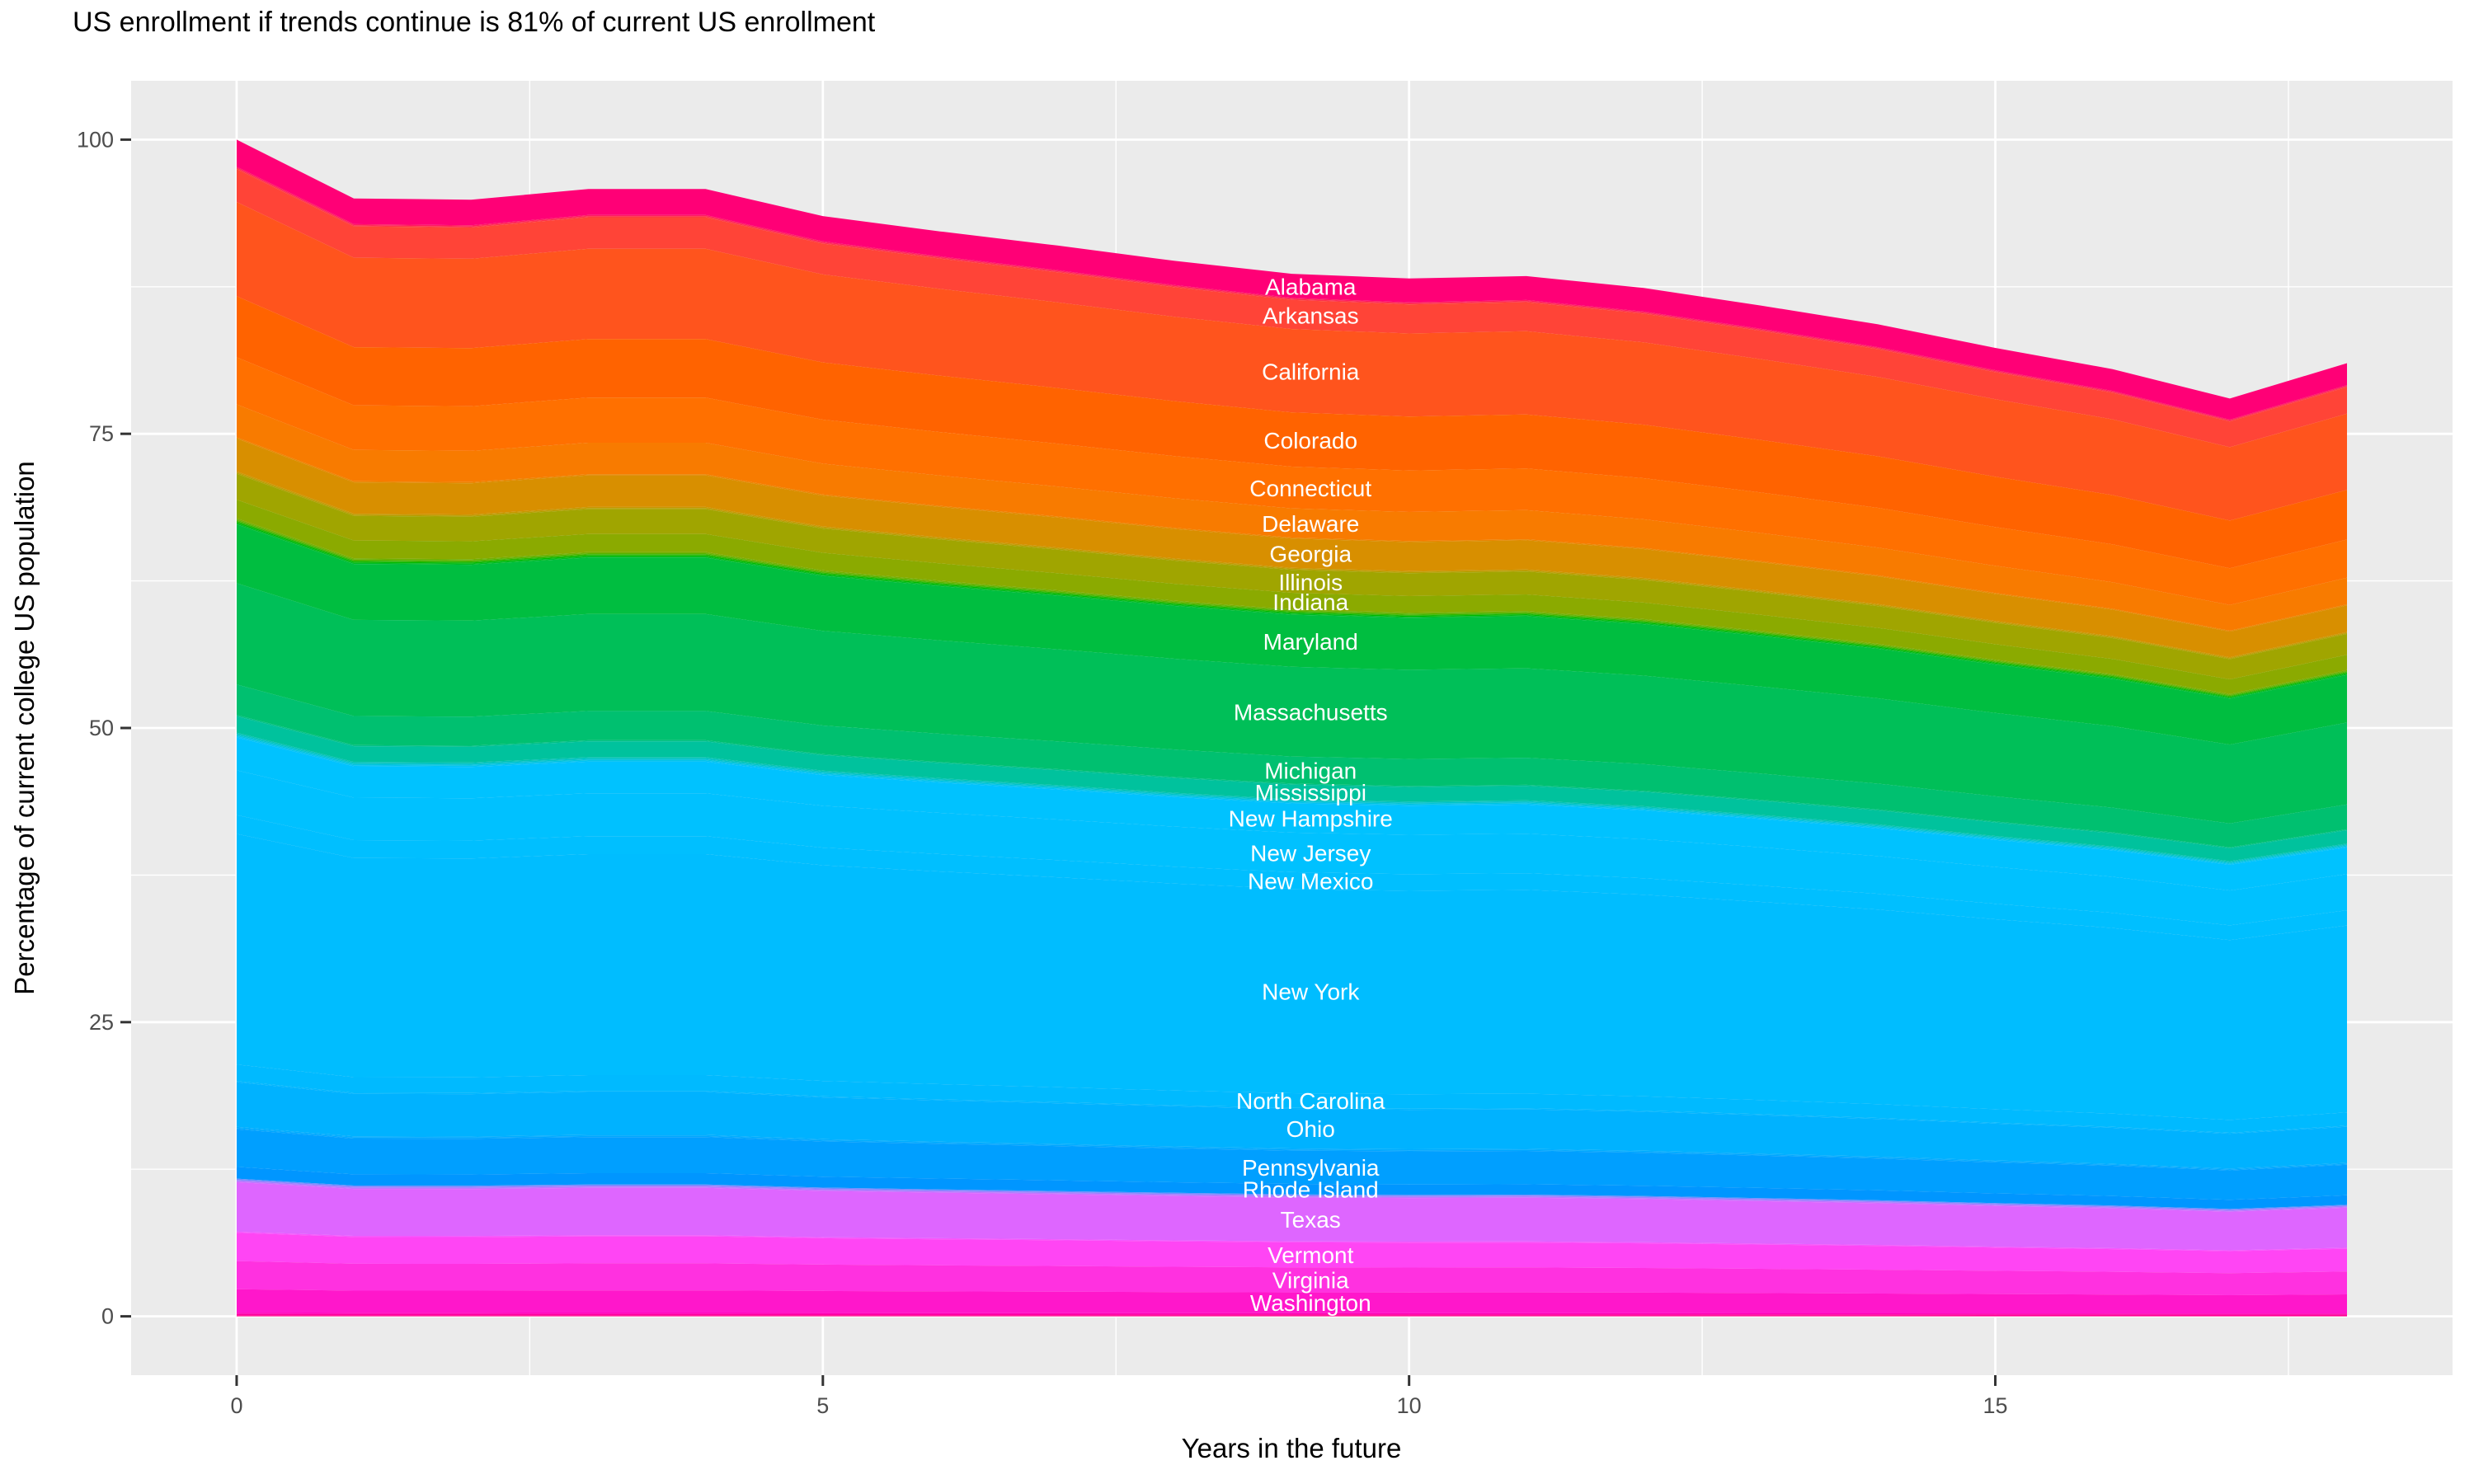  Describe the element at coordinates (1995, 1405) in the screenshot. I see `x-tick-label: 15` at that location.